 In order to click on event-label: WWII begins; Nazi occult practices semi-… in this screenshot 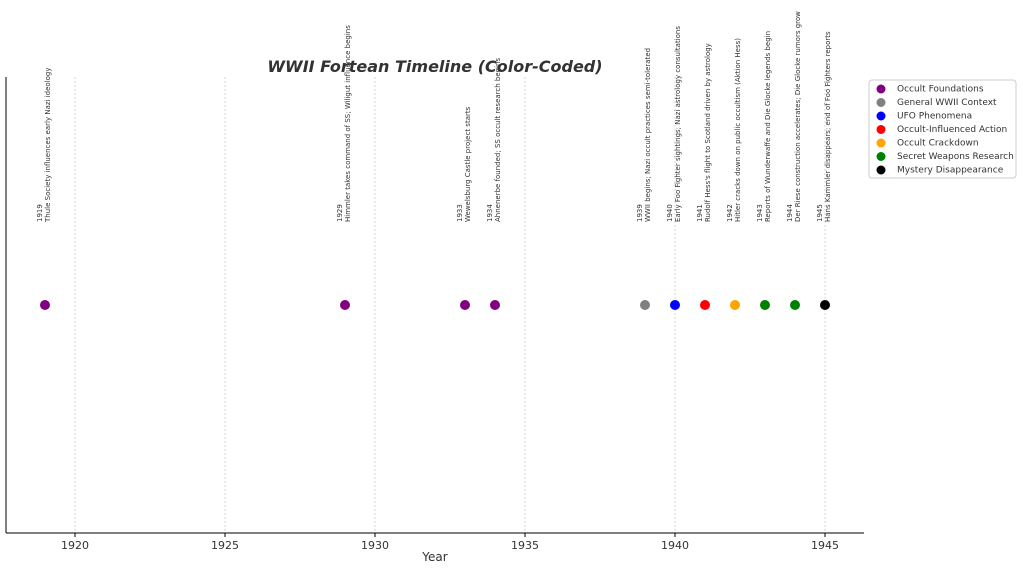, I will do `click(648, 135)`.